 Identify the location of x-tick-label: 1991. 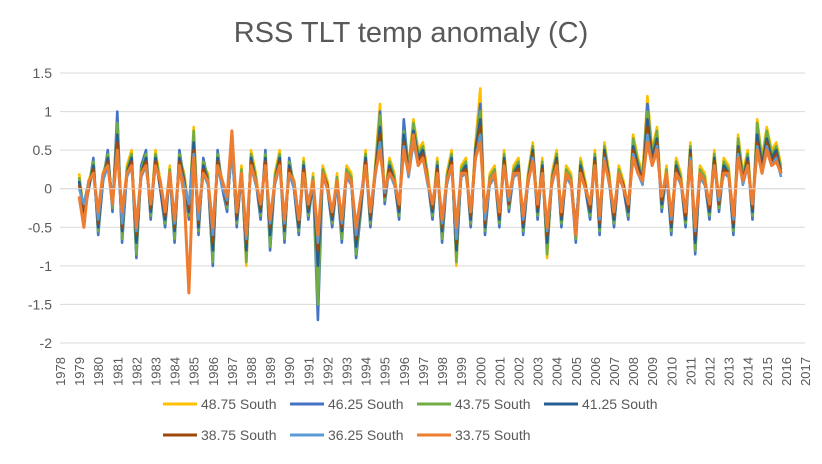
(308, 371).